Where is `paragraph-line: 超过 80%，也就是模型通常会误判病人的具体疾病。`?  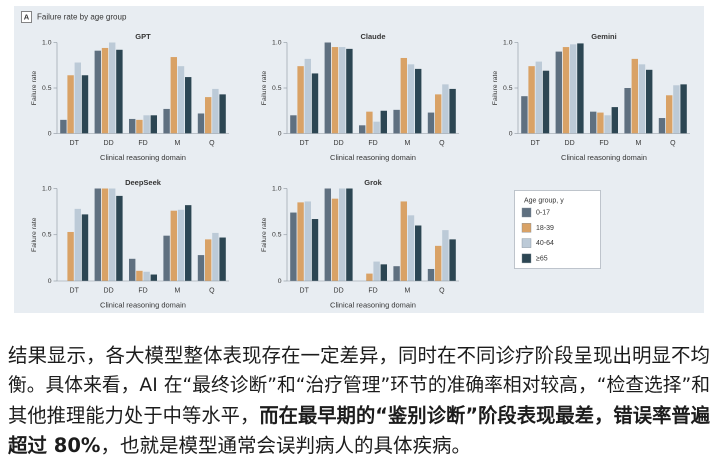 paragraph-line: 超过 80%，也就是模型通常会误判病人的具体疾病。 is located at coordinates (359, 446).